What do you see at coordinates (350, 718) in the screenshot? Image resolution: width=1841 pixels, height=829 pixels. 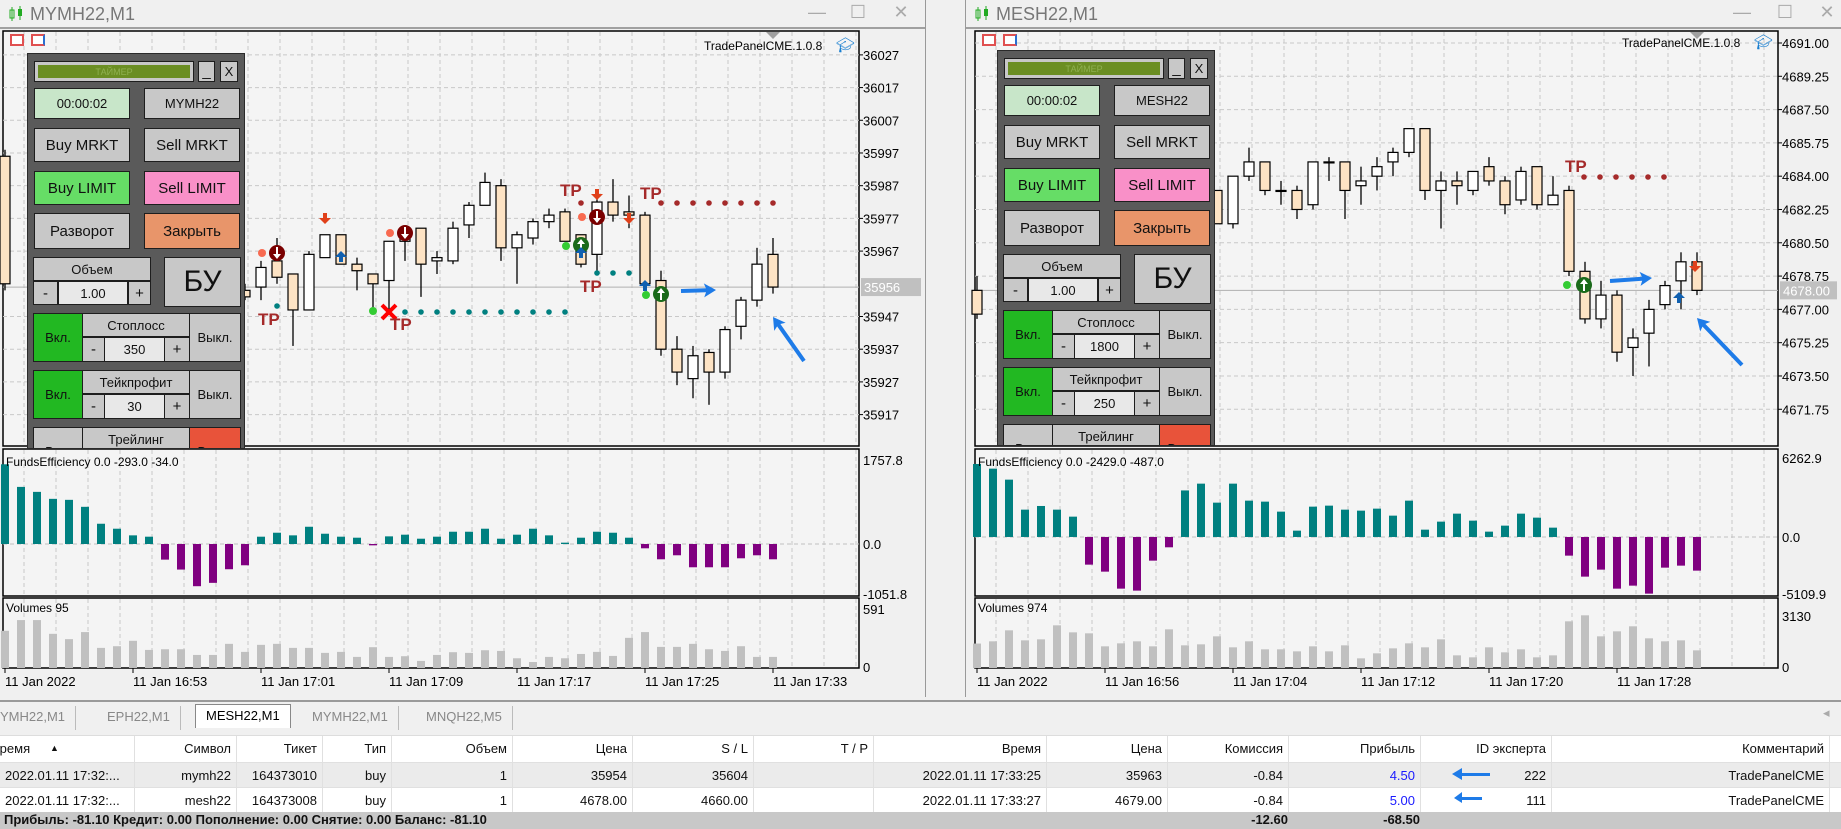 I see `chart-tab: MYMH22,M1` at bounding box center [350, 718].